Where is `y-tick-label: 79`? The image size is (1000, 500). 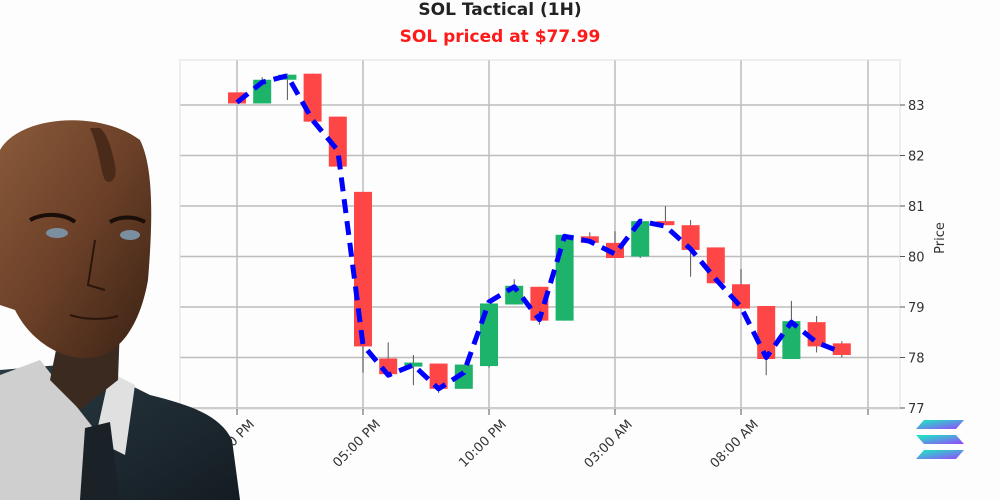 y-tick-label: 79 is located at coordinates (916, 308).